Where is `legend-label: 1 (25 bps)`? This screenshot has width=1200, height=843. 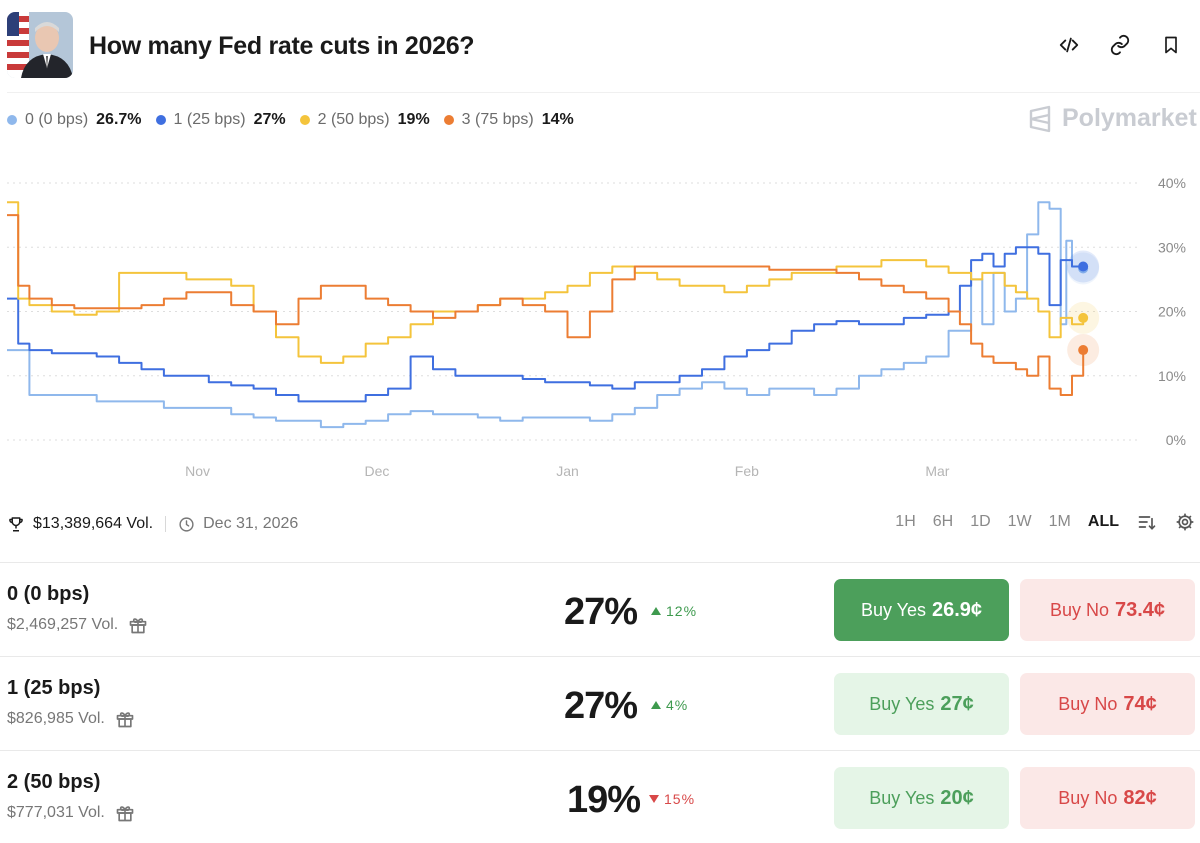
legend-label: 1 (25 bps) is located at coordinates (209, 119).